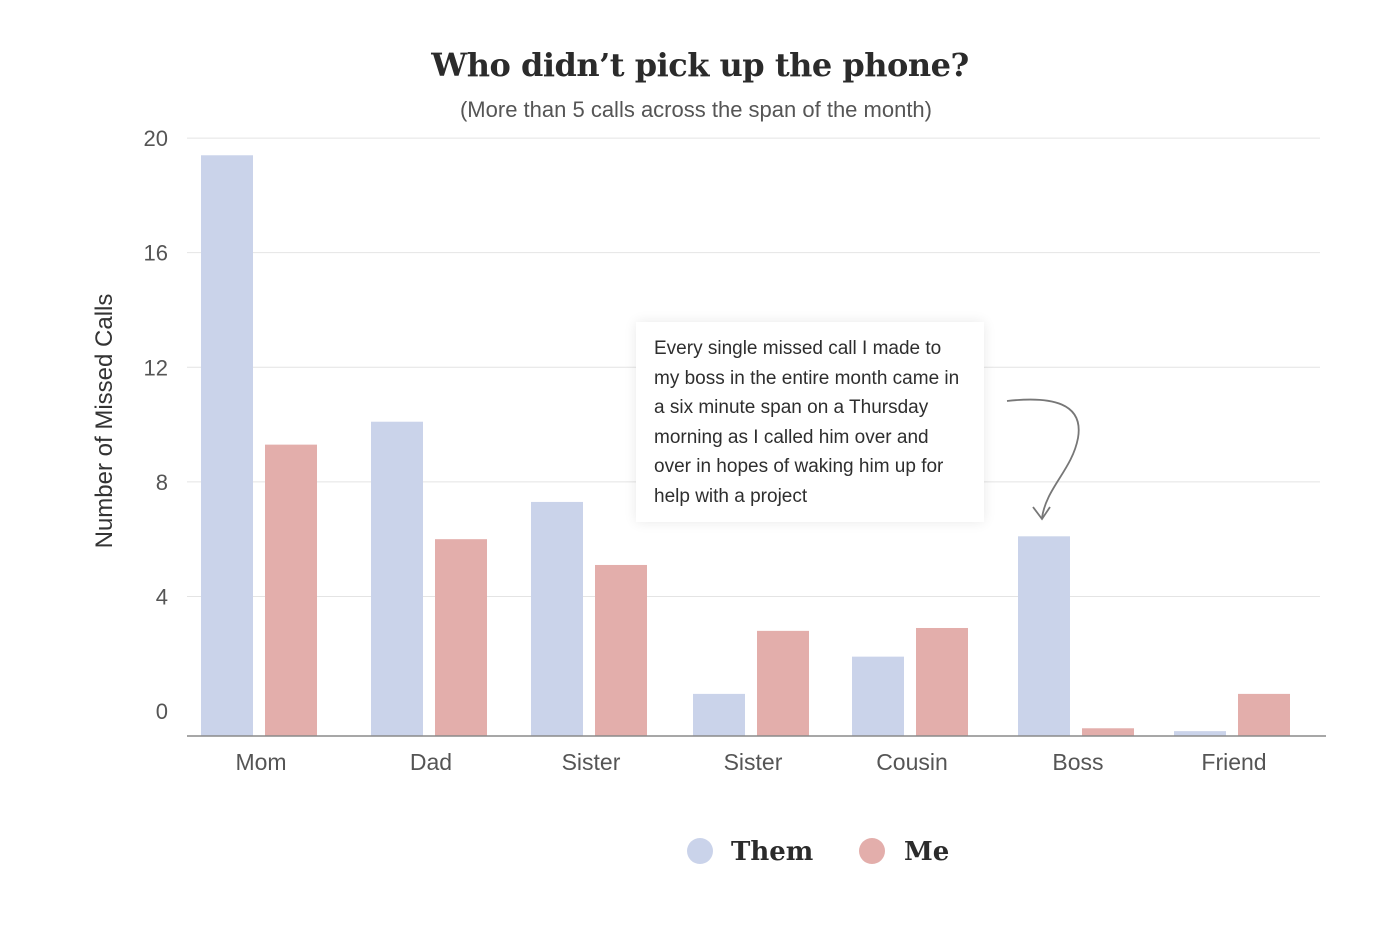  What do you see at coordinates (772, 852) in the screenshot?
I see `legend-label-them: Them` at bounding box center [772, 852].